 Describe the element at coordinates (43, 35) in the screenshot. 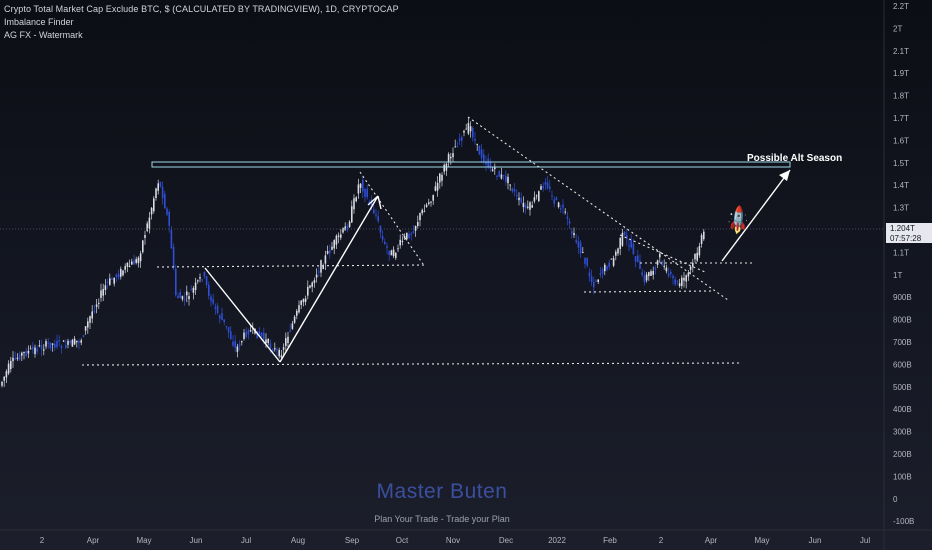

I see `indicator-watermark: AG FX - Watermark` at that location.